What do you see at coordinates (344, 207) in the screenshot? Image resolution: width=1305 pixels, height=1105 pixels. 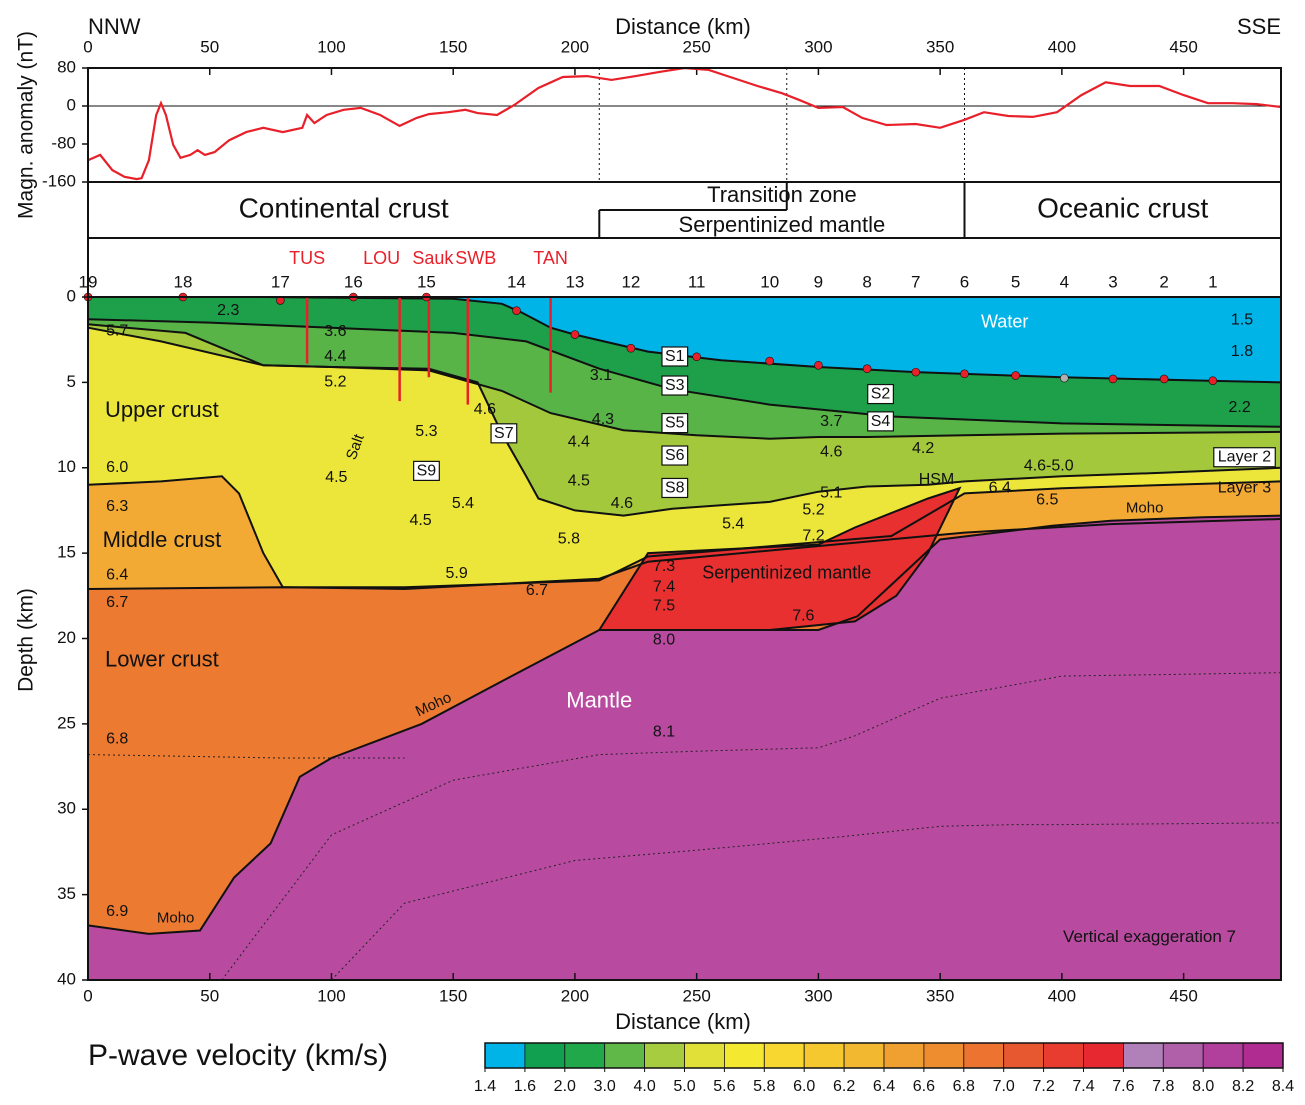 I see `zone-label: Continental crust` at bounding box center [344, 207].